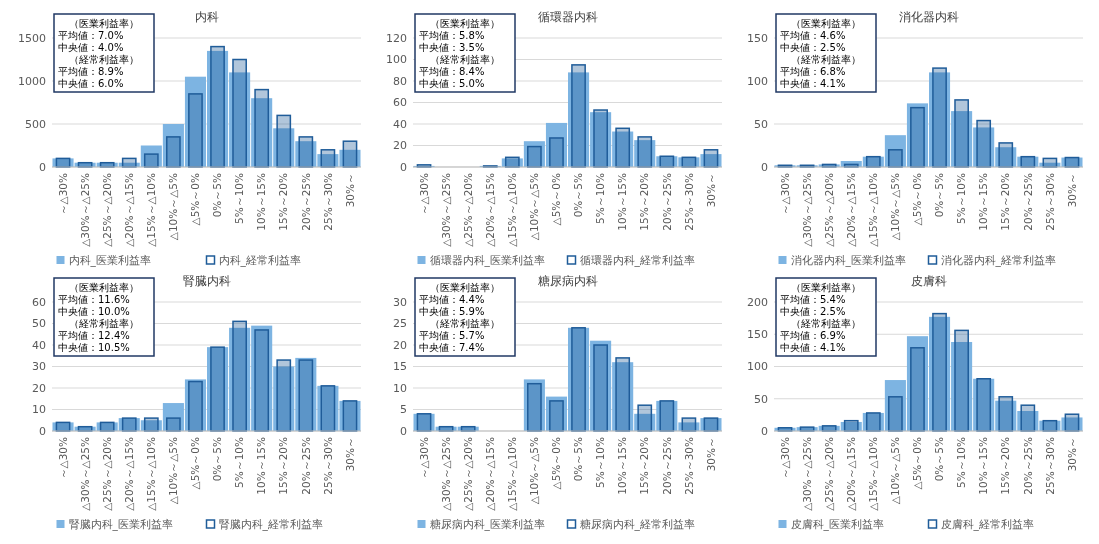 The height and width of the screenshot is (544, 1099). What do you see at coordinates (32, 81) in the screenshot?
I see `y-tick-label: 1000` at bounding box center [32, 81].